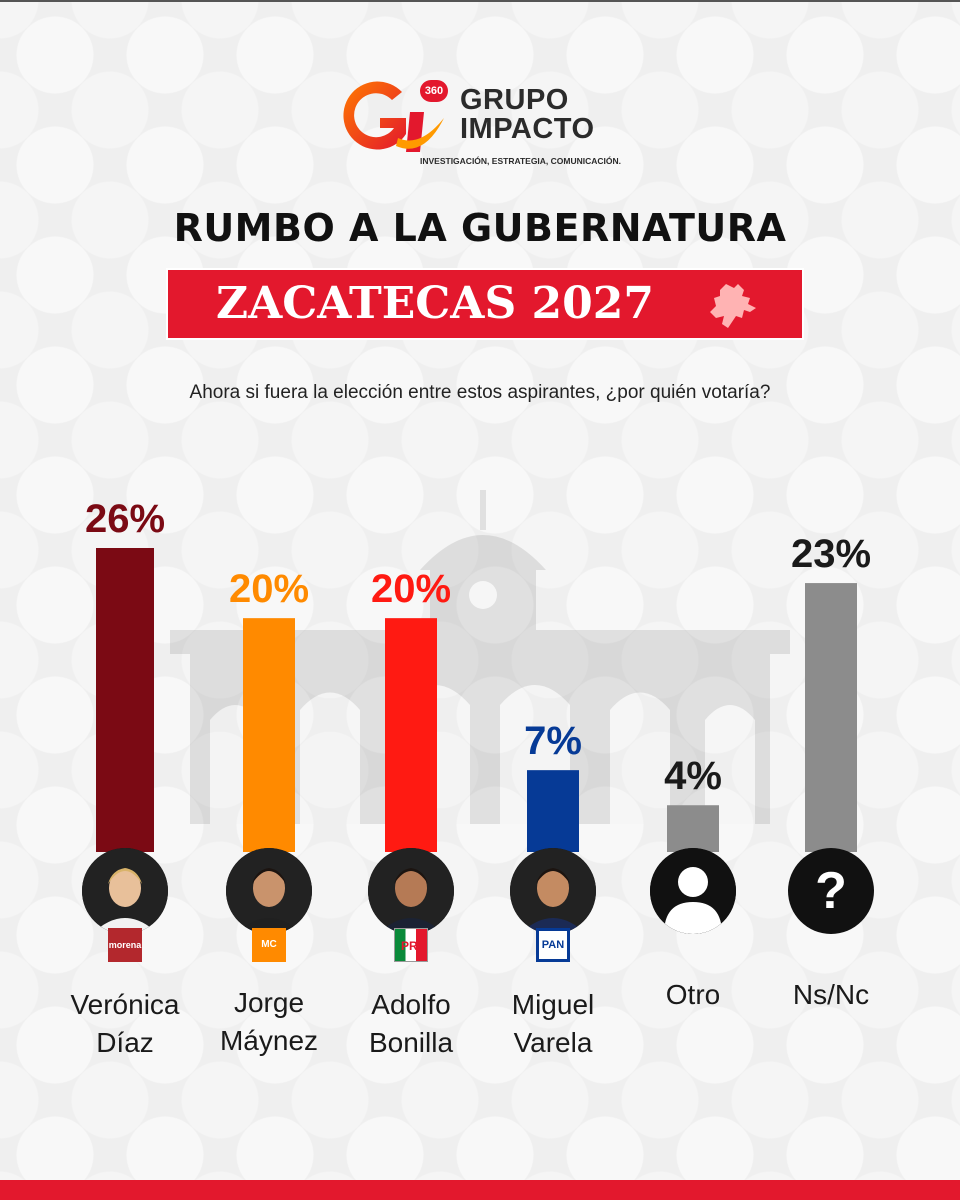 Image resolution: width=960 pixels, height=1200 pixels. Describe the element at coordinates (393, 116) in the screenshot. I see `brand-monogram-icon` at that location.